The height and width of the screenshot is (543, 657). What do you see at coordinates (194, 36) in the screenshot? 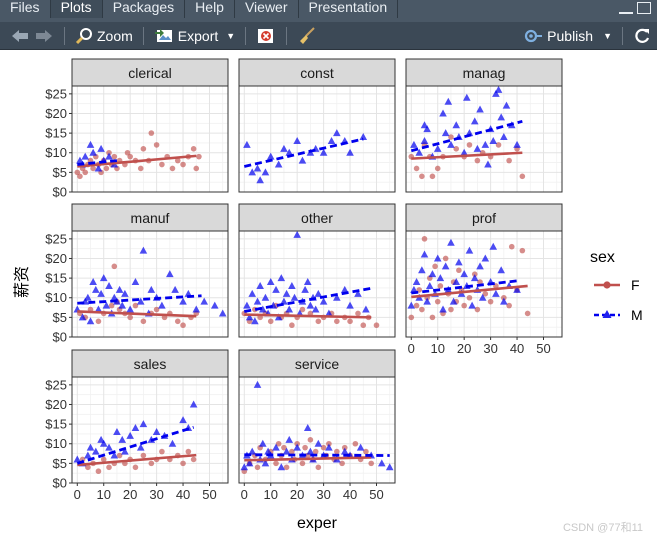
I see `export-button: Export ▼` at bounding box center [194, 36].